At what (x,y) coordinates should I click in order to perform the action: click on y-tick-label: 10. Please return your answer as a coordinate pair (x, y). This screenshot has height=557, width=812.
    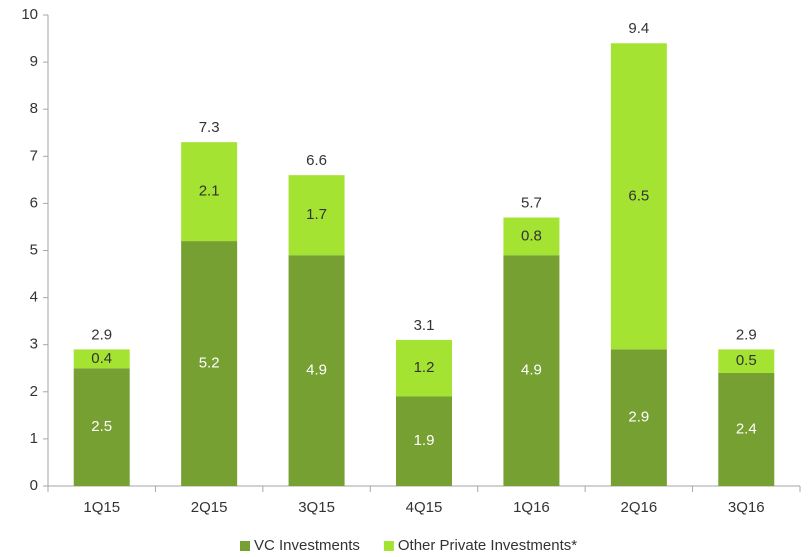
    Looking at the image, I should click on (29, 14).